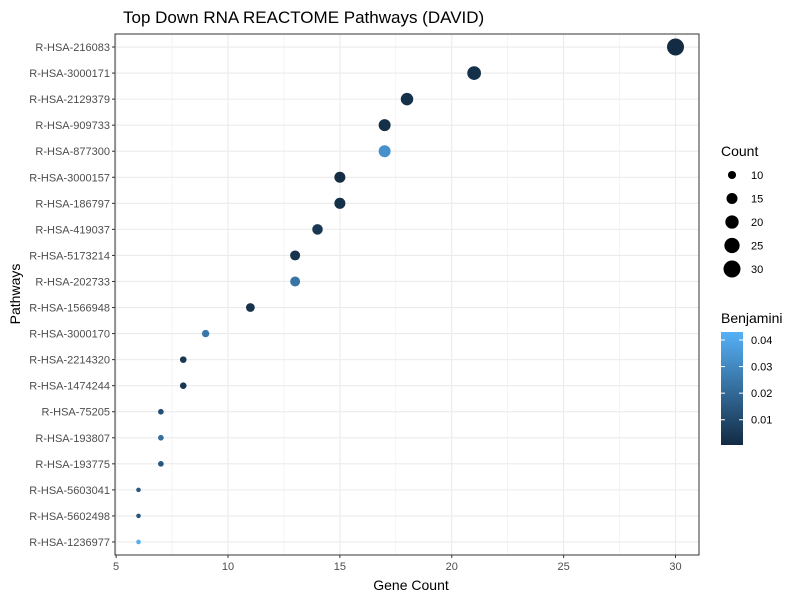 This screenshot has height=600, width=800. What do you see at coordinates (72, 282) in the screenshot?
I see `y-tick-label: R-HSA-202733` at bounding box center [72, 282].